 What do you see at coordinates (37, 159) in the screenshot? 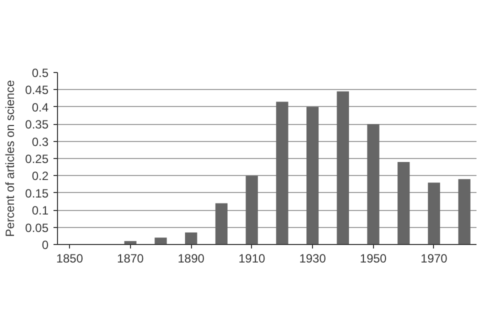
I see `y-tick-label: 0.25` at bounding box center [37, 159].